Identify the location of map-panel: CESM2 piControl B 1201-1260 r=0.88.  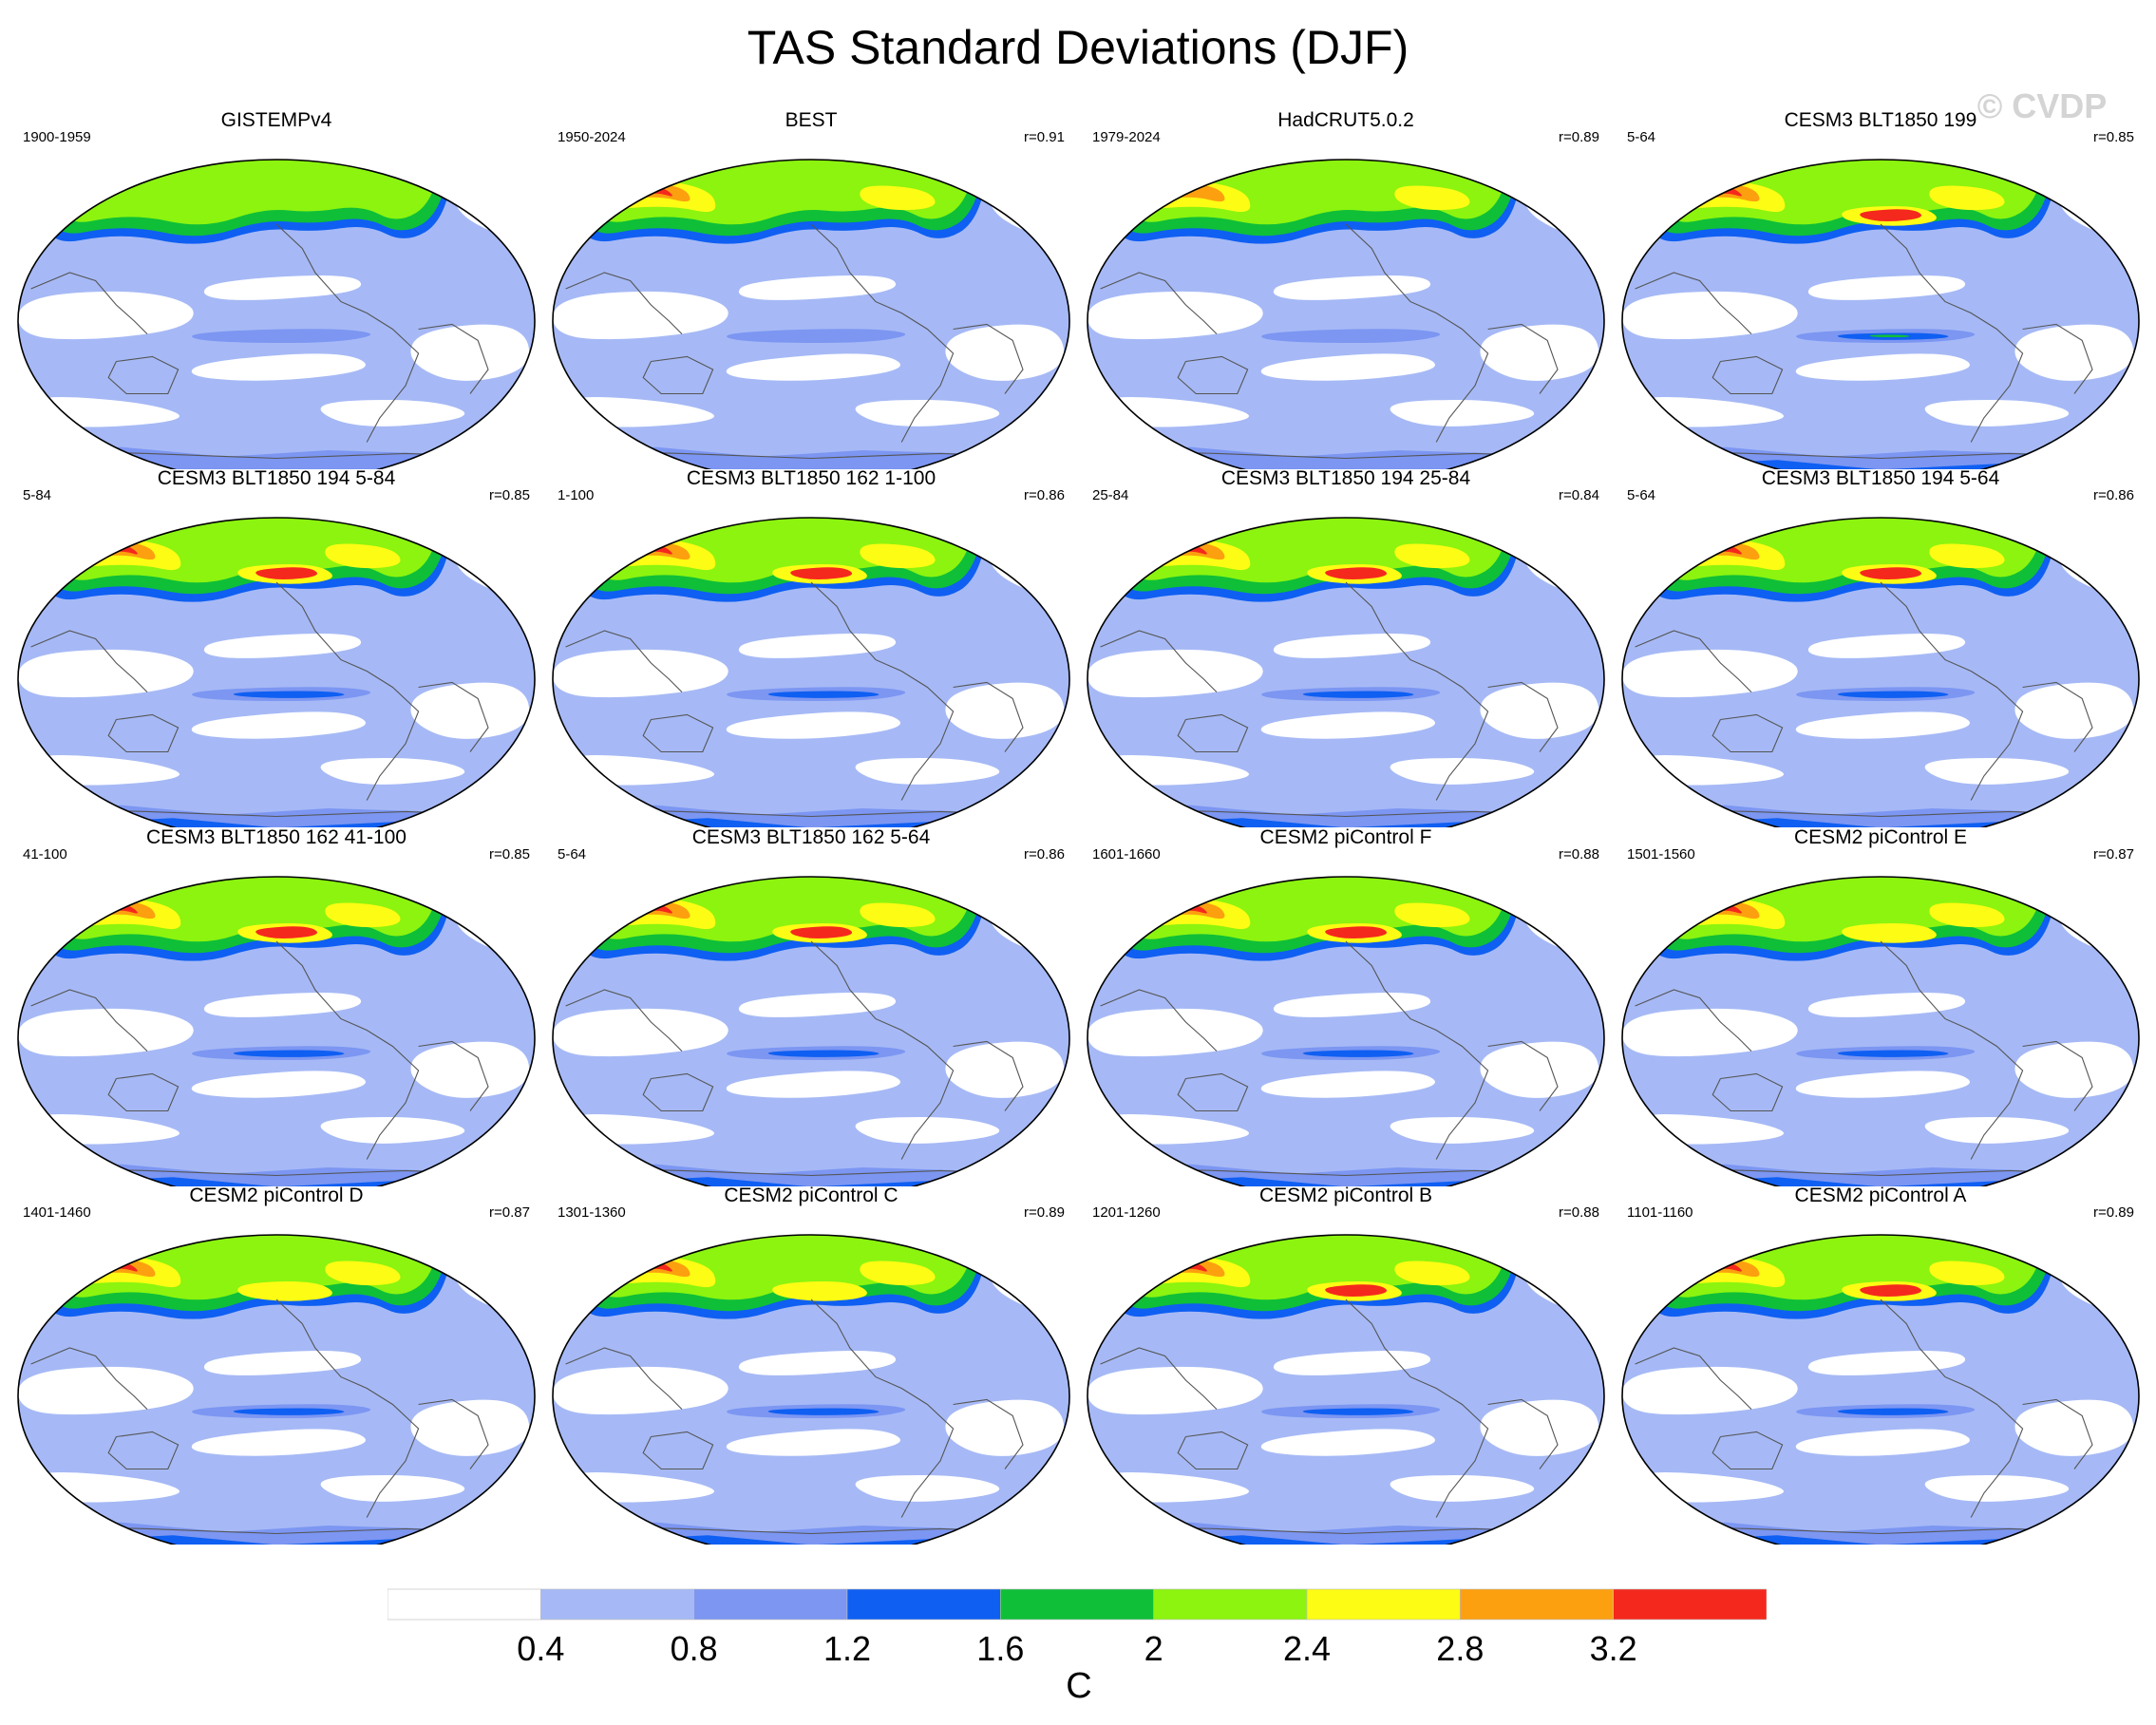
(1346, 1364).